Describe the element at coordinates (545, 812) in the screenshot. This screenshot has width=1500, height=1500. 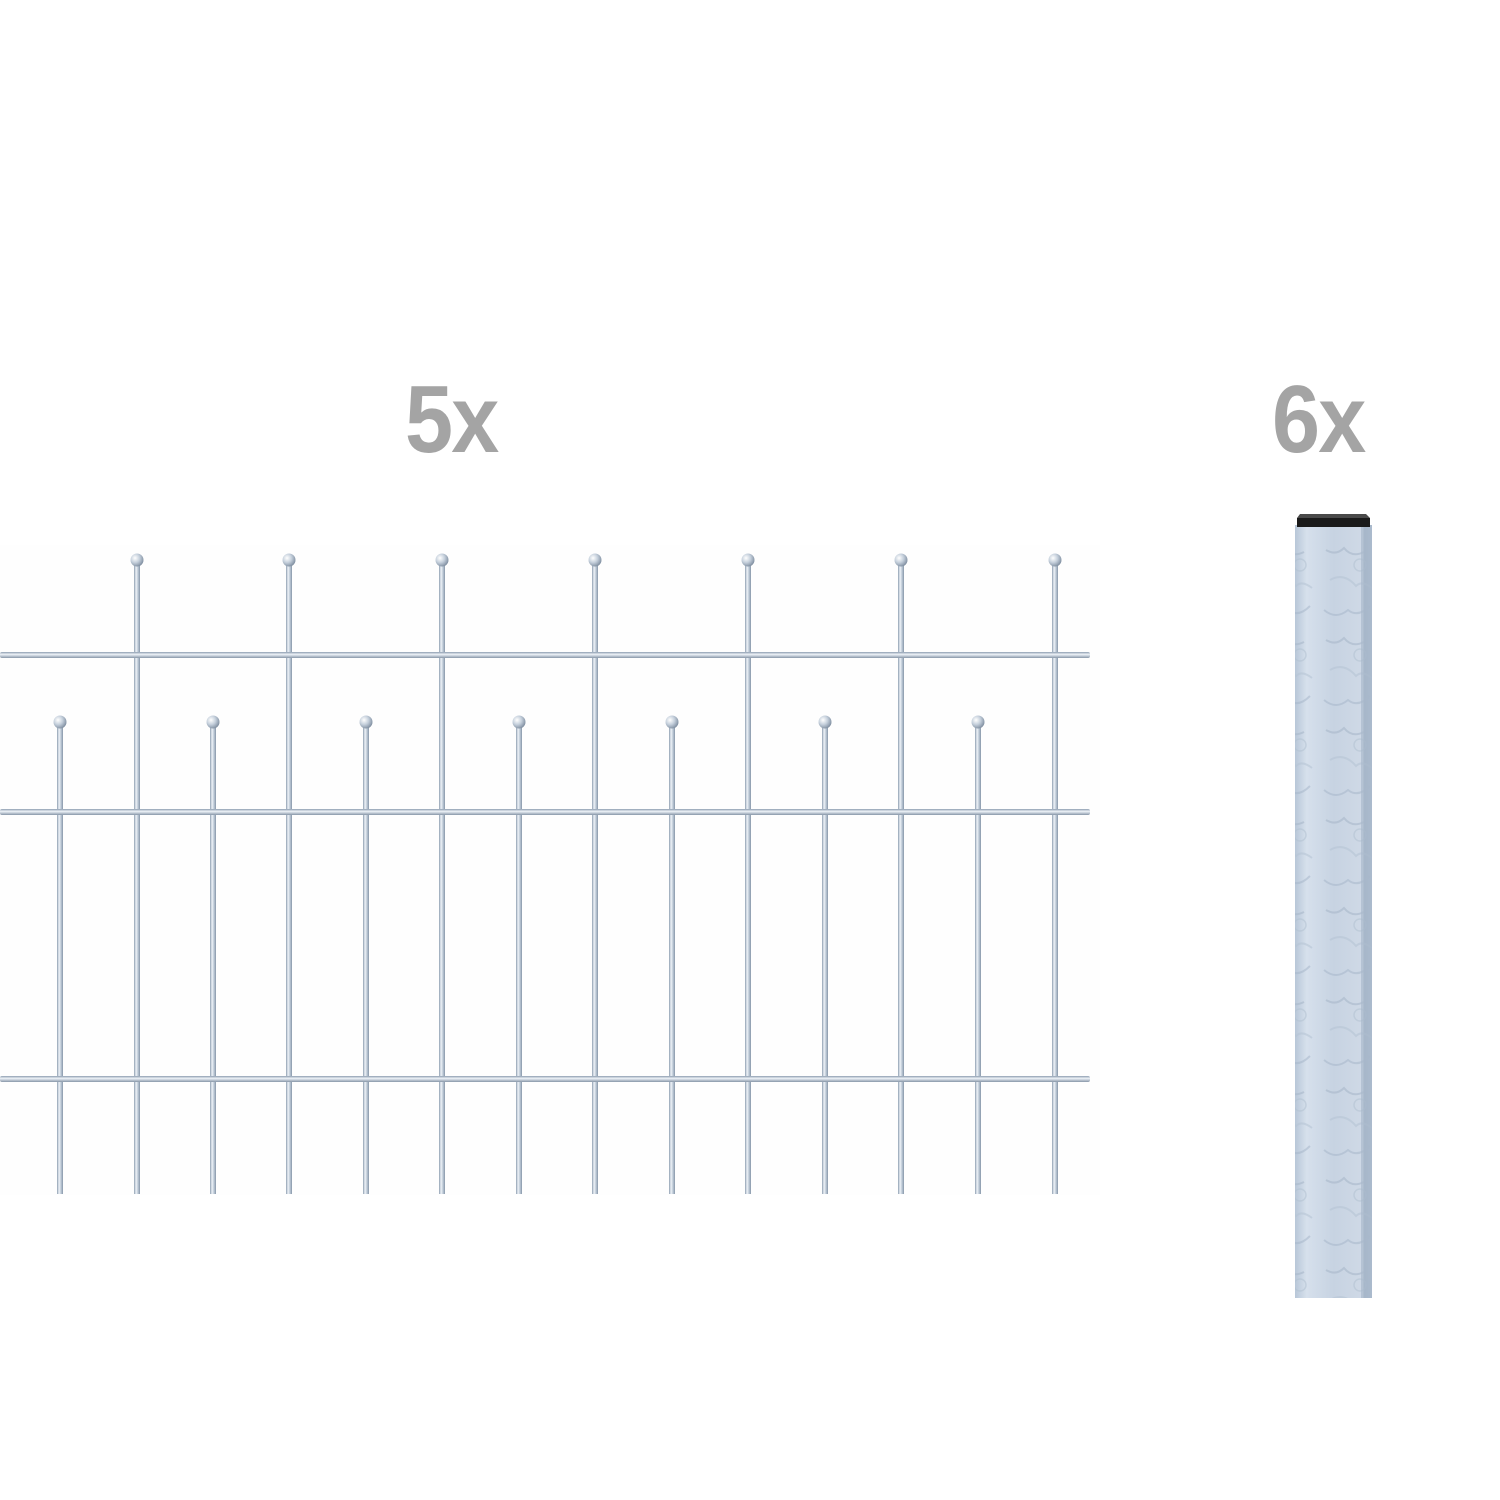
I see `middle-rail` at that location.